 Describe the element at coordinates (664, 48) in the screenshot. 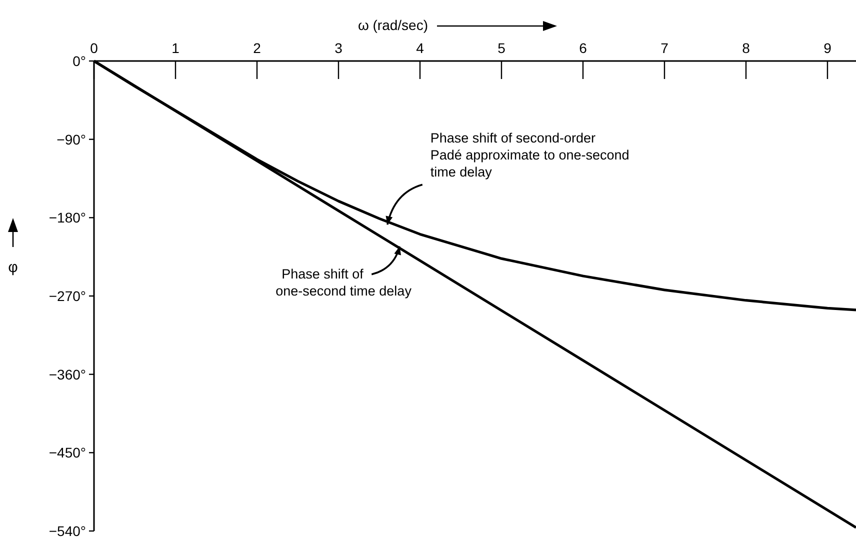

I see `x-tick-label: 7` at that location.